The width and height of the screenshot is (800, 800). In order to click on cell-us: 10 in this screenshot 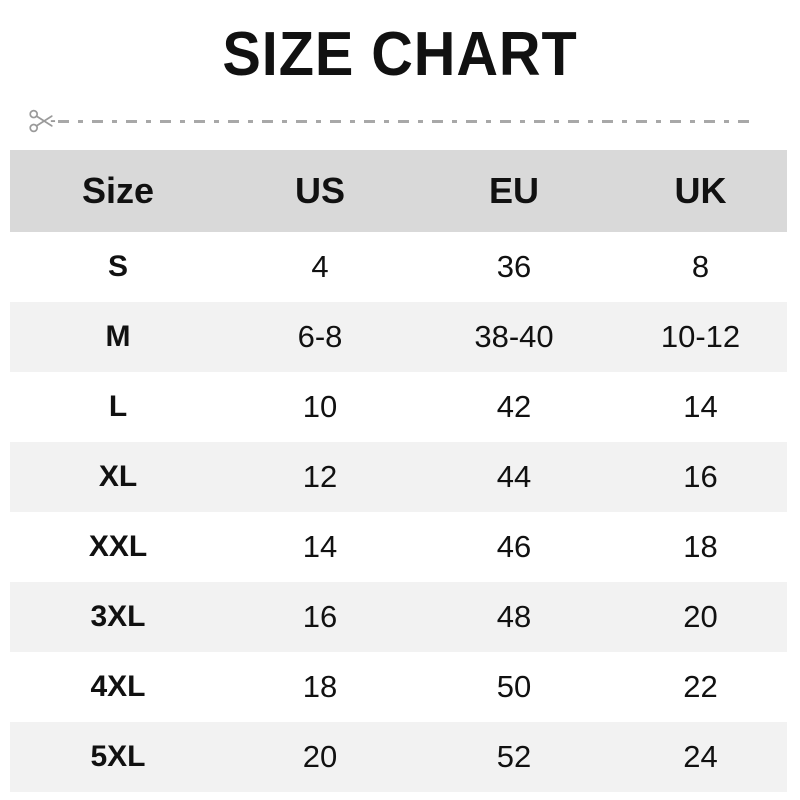, I will do `click(320, 406)`.